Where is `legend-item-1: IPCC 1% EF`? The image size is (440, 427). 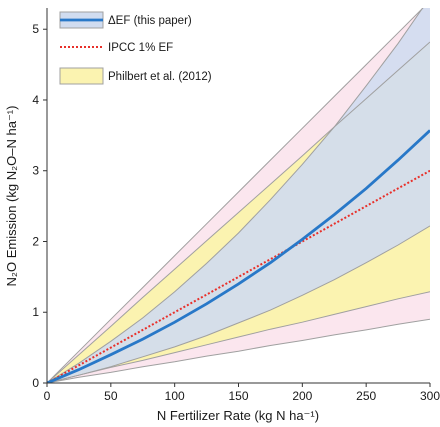 legend-item-1: IPCC 1% EF is located at coordinates (116, 48).